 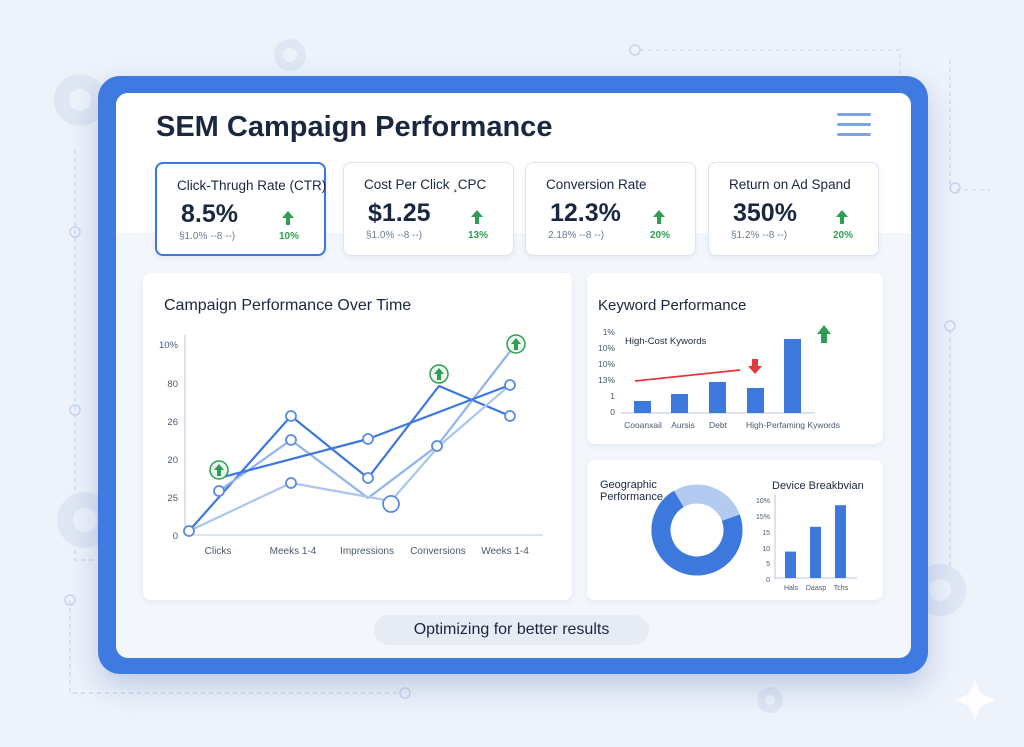 What do you see at coordinates (172, 422) in the screenshot?
I see `y-tick: 26` at bounding box center [172, 422].